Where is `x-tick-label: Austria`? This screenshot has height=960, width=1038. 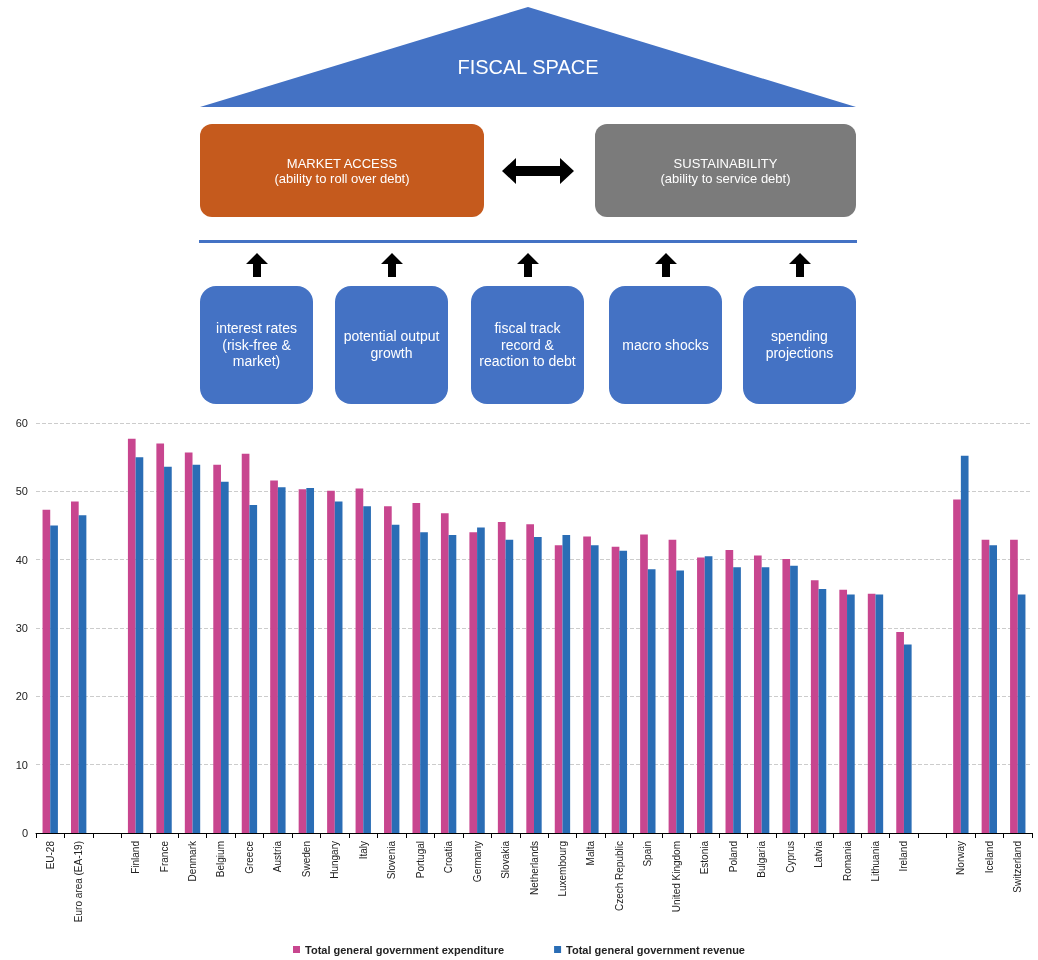
x-tick-label: Austria is located at coordinates (278, 856).